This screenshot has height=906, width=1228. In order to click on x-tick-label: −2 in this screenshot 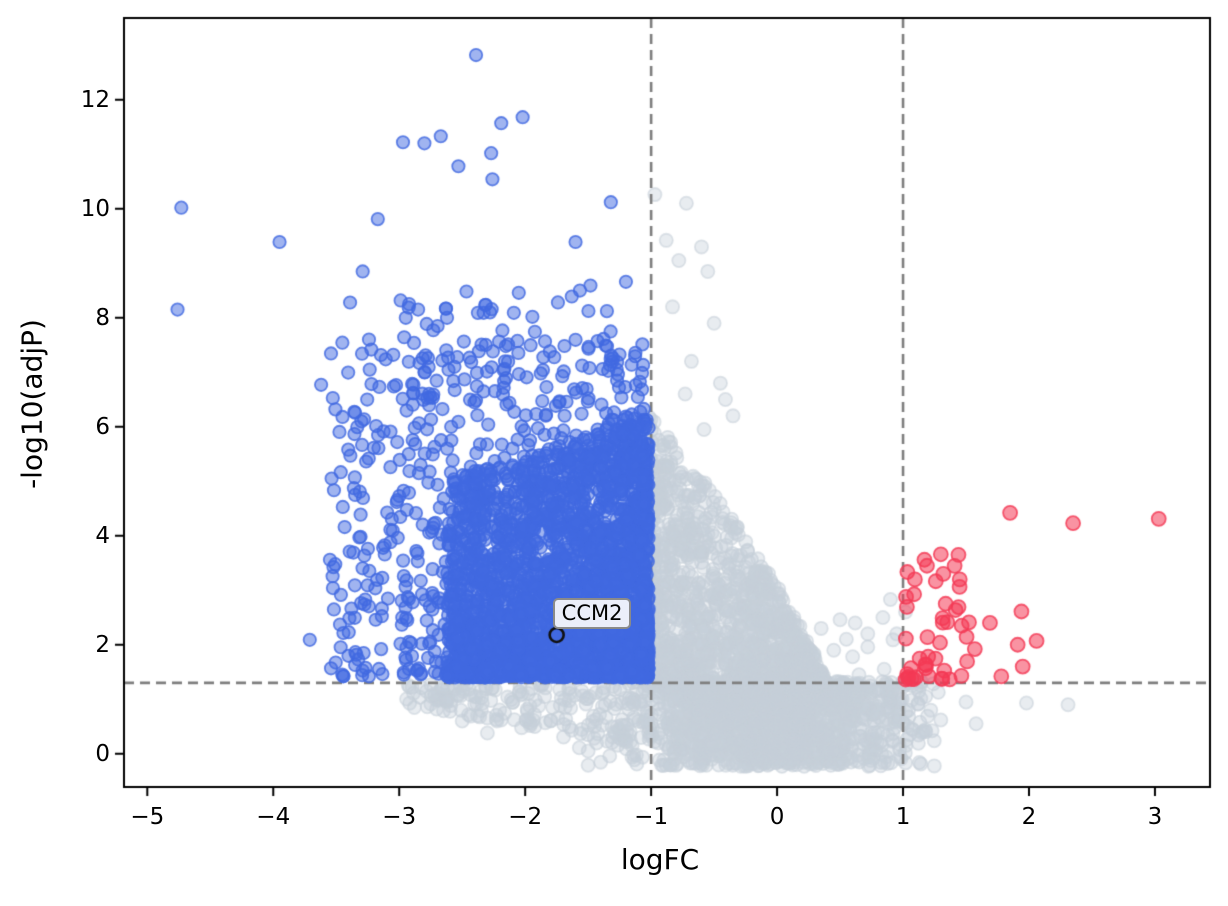, I will do `click(525, 817)`.